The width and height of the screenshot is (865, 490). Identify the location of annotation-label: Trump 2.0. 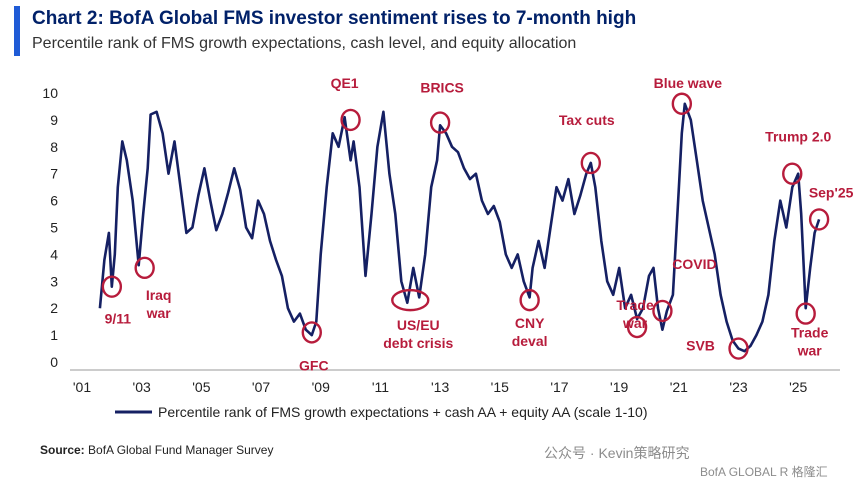
(798, 137).